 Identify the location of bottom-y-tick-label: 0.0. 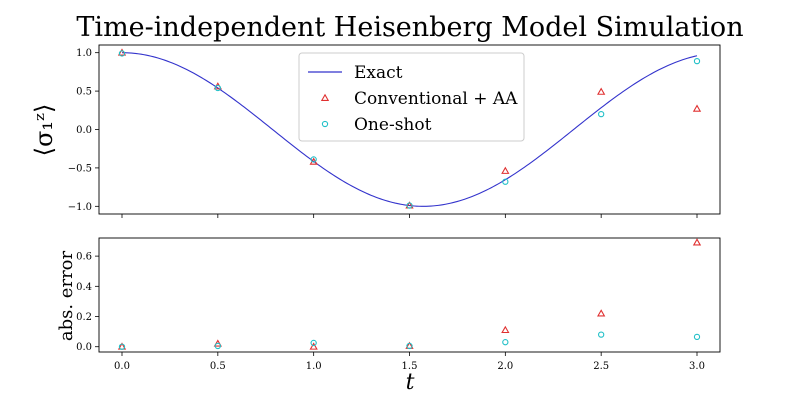
(84, 347).